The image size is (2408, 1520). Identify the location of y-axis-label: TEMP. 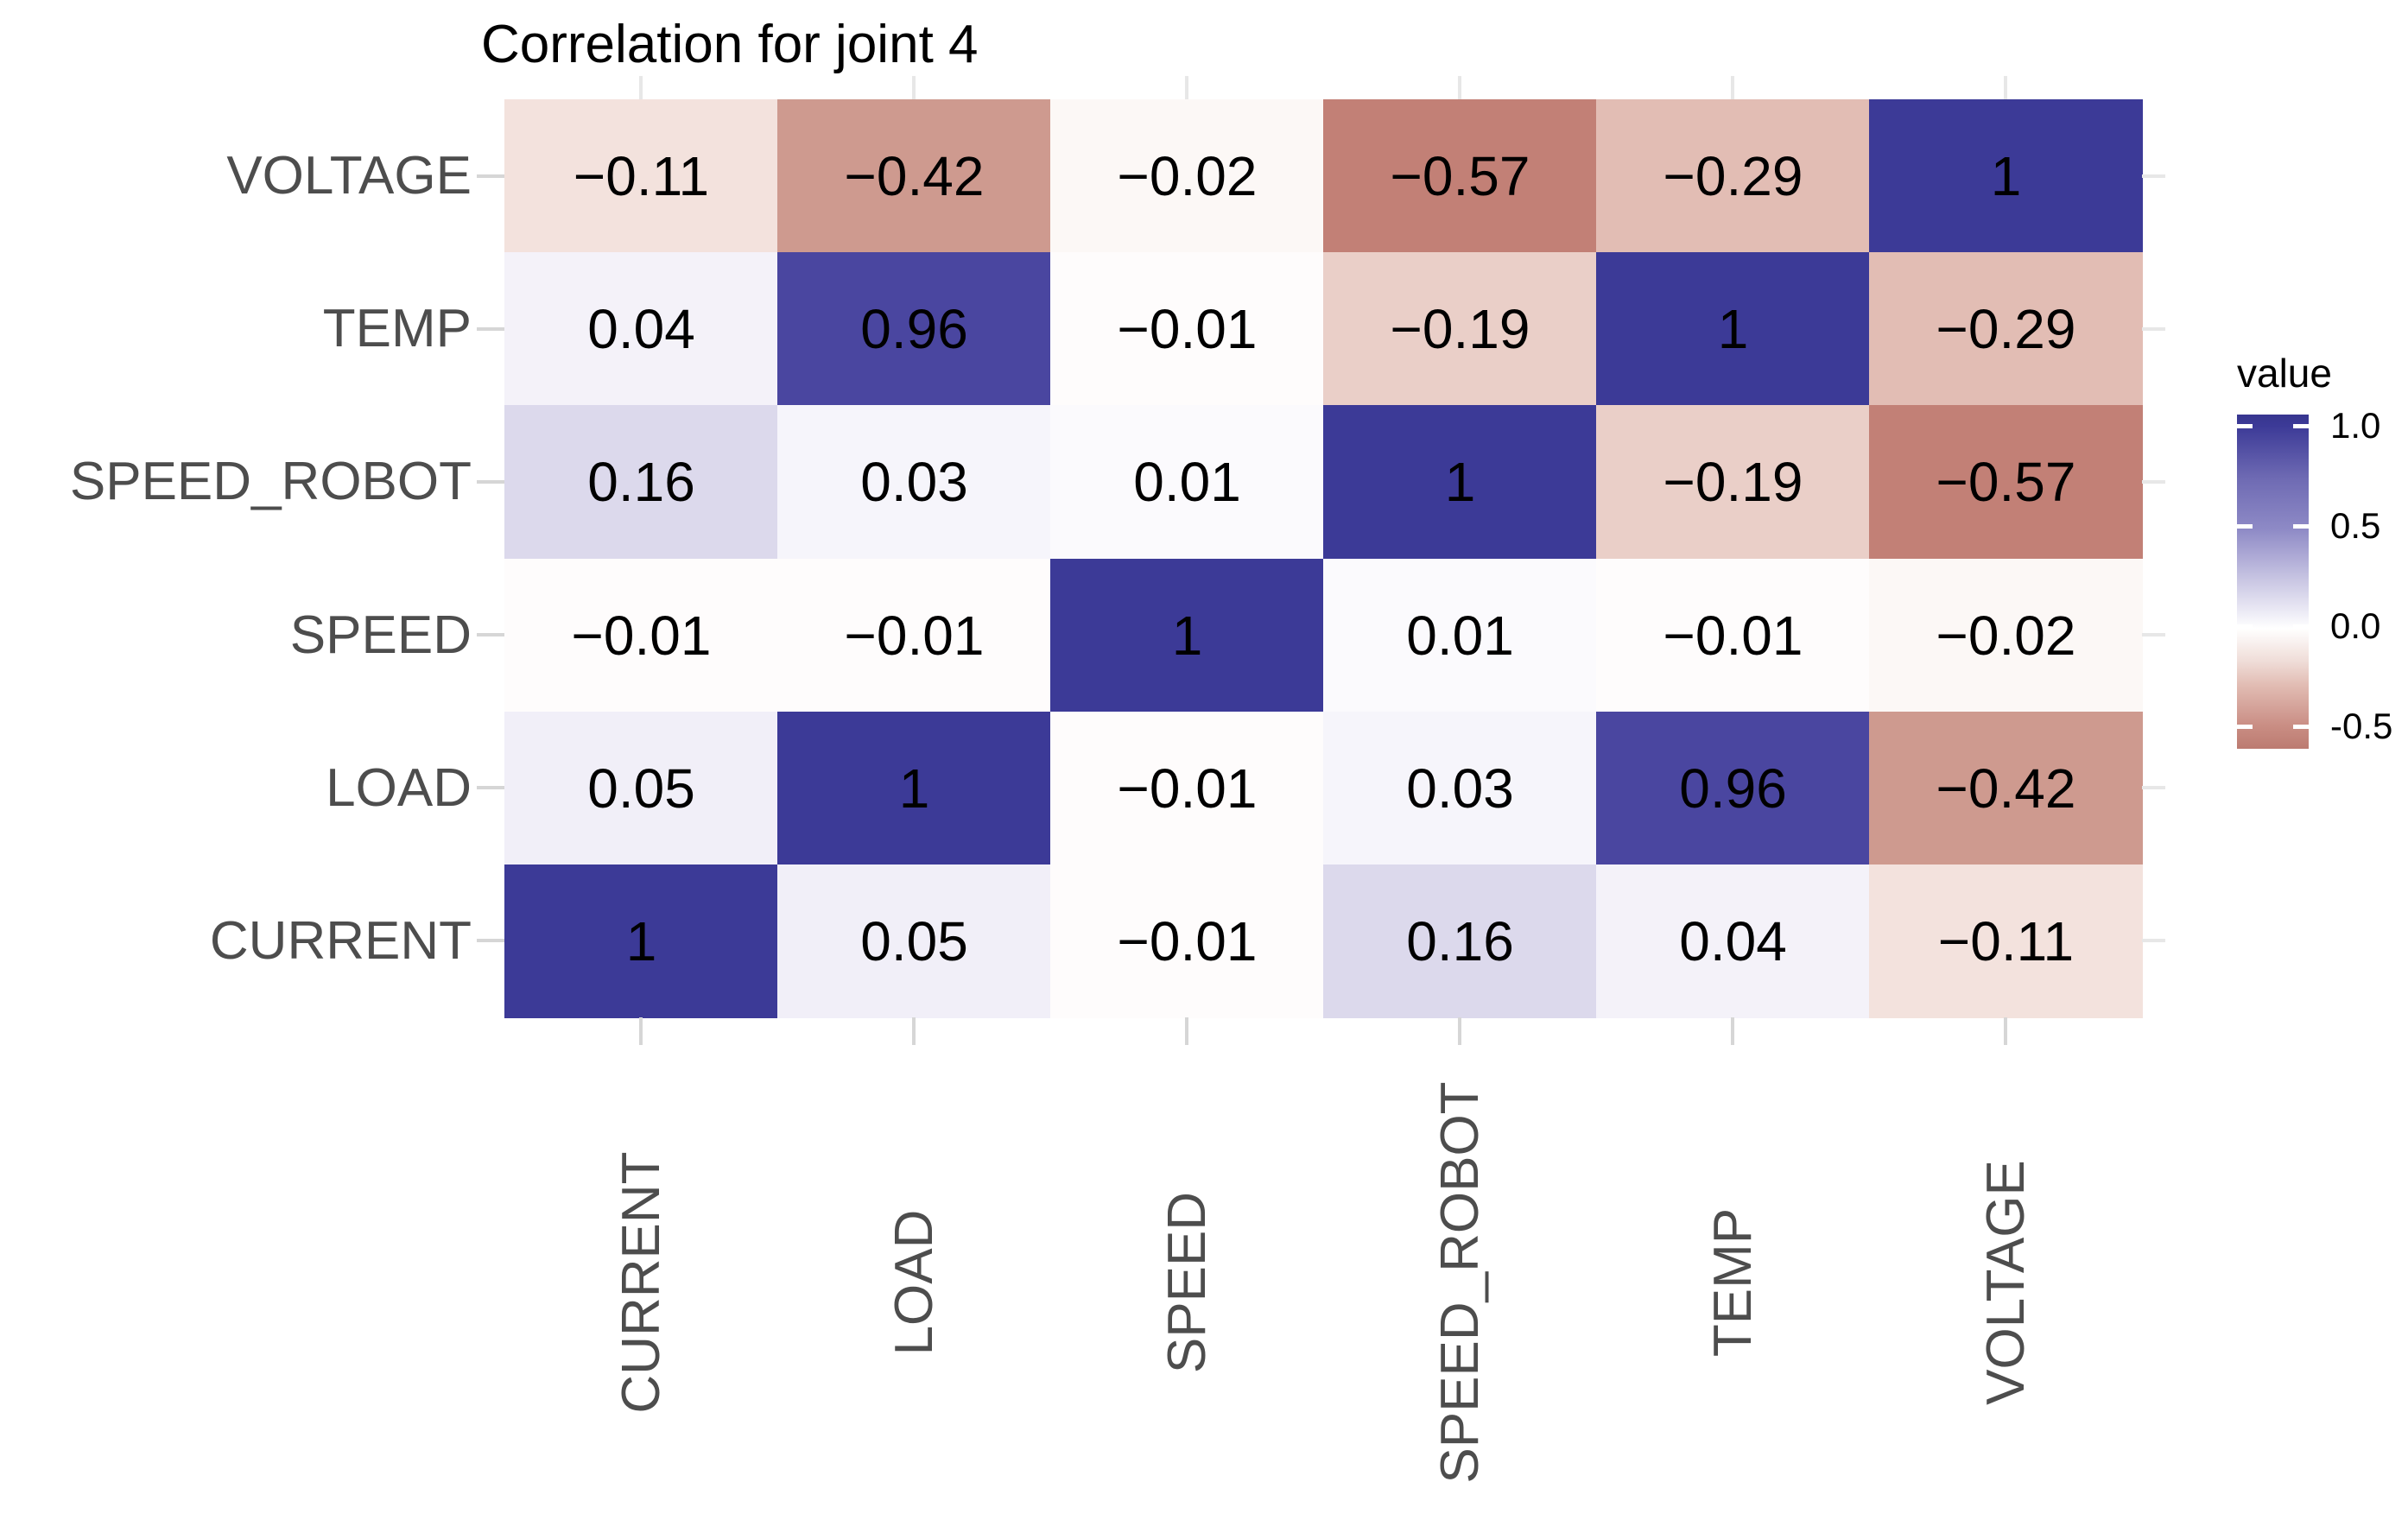
(397, 329).